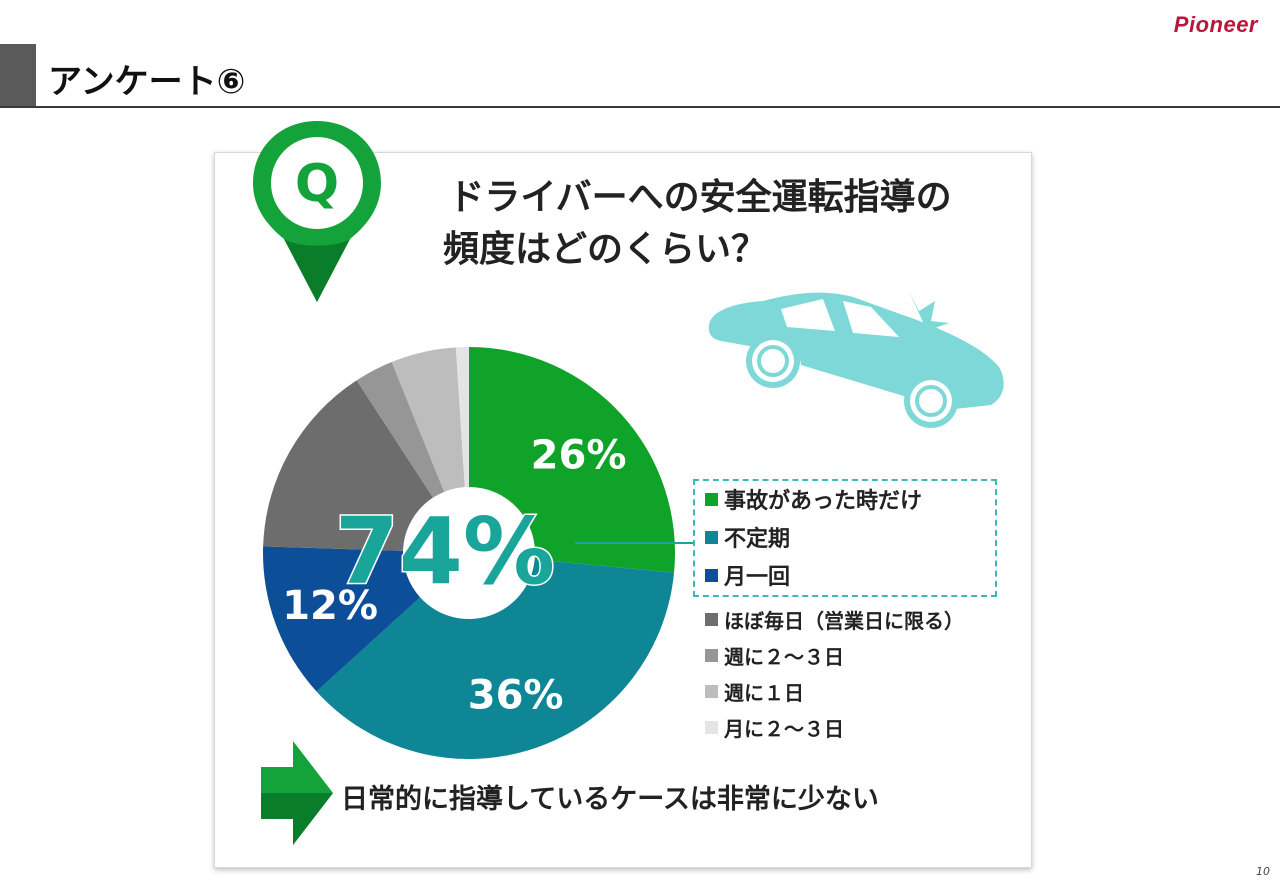 Image resolution: width=1280 pixels, height=886 pixels. What do you see at coordinates (516, 695) in the screenshot?
I see `slice-label-2: 36%` at bounding box center [516, 695].